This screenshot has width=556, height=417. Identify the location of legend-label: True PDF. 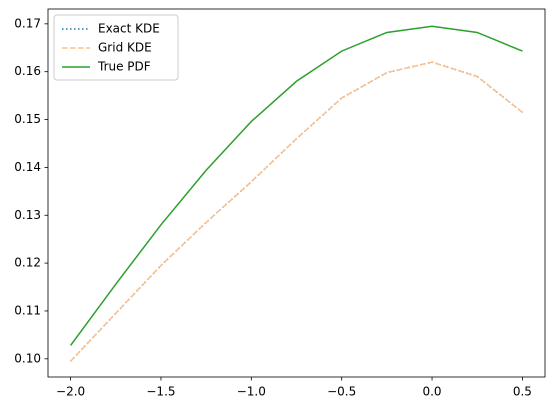
(124, 67).